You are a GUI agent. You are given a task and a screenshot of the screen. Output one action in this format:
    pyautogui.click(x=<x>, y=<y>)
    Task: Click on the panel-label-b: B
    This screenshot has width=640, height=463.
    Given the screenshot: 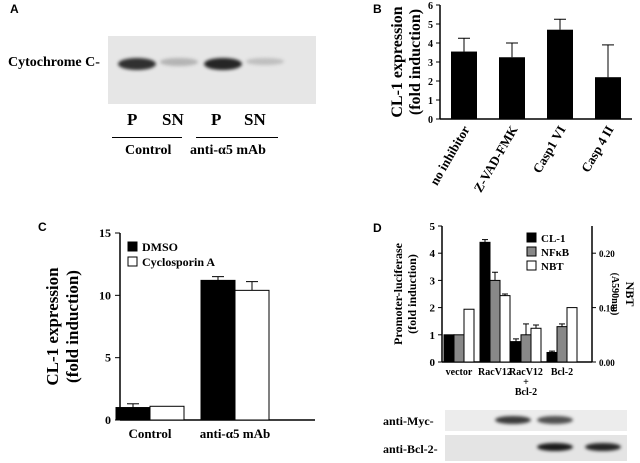 What is the action you would take?
    pyautogui.click(x=377, y=9)
    